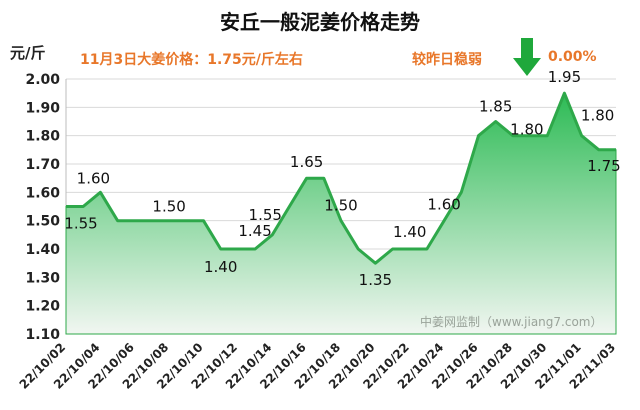 Image resolution: width=640 pixels, height=410 pixels. I want to click on y-tick-label: 1.20, so click(42, 307).